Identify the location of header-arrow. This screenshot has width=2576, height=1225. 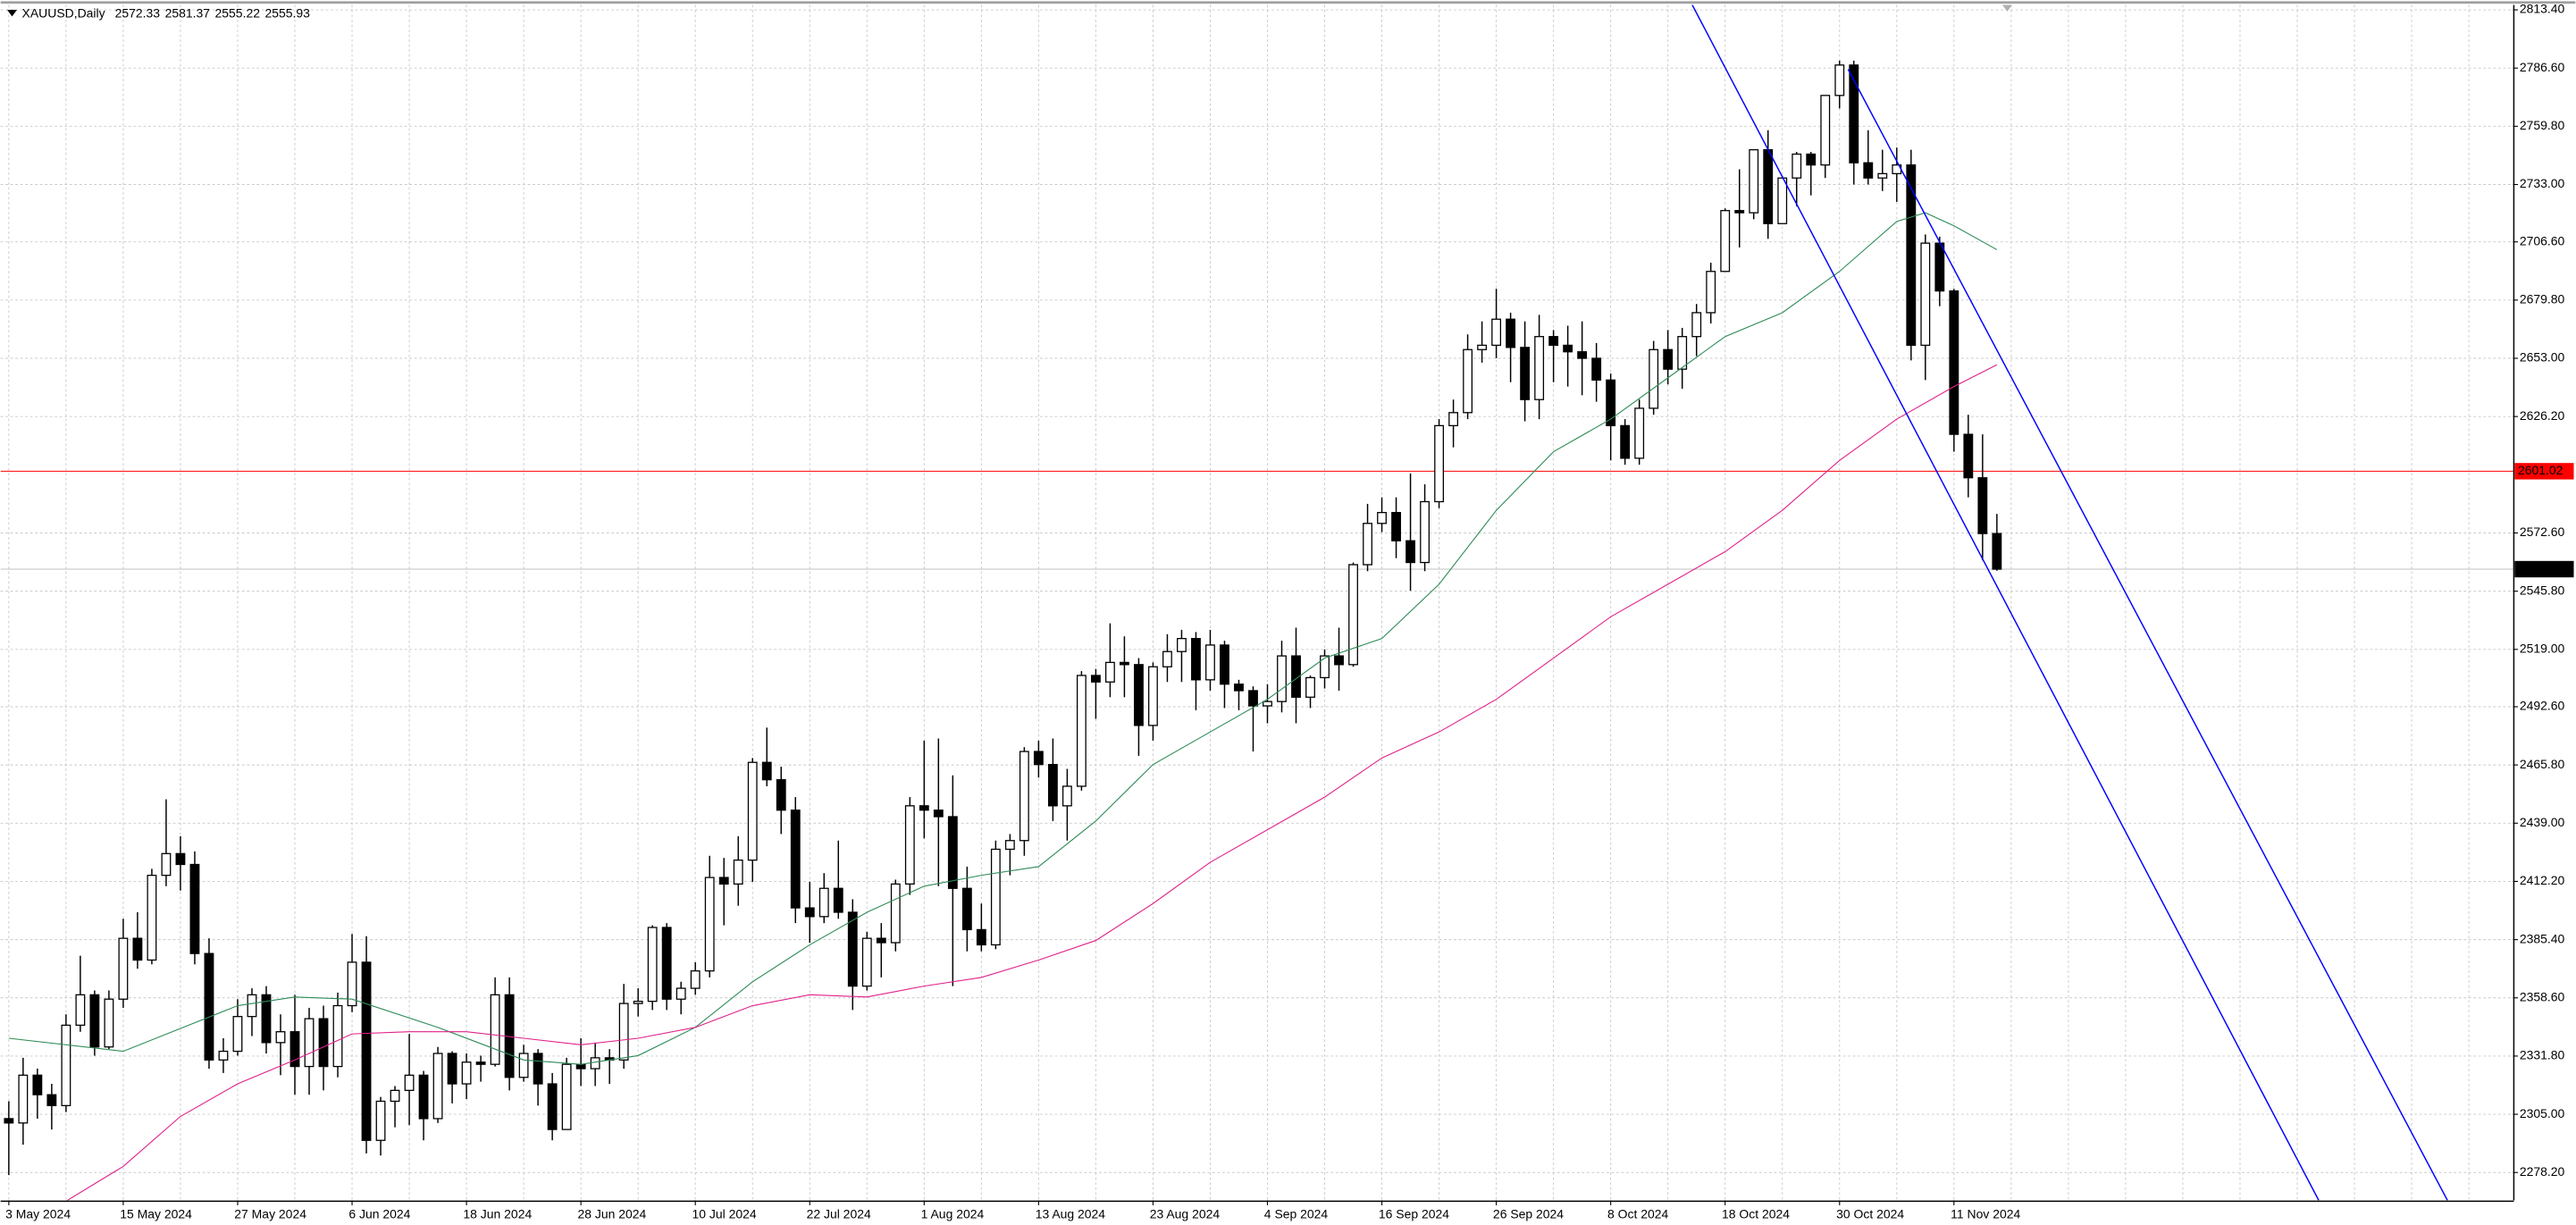
(12, 14).